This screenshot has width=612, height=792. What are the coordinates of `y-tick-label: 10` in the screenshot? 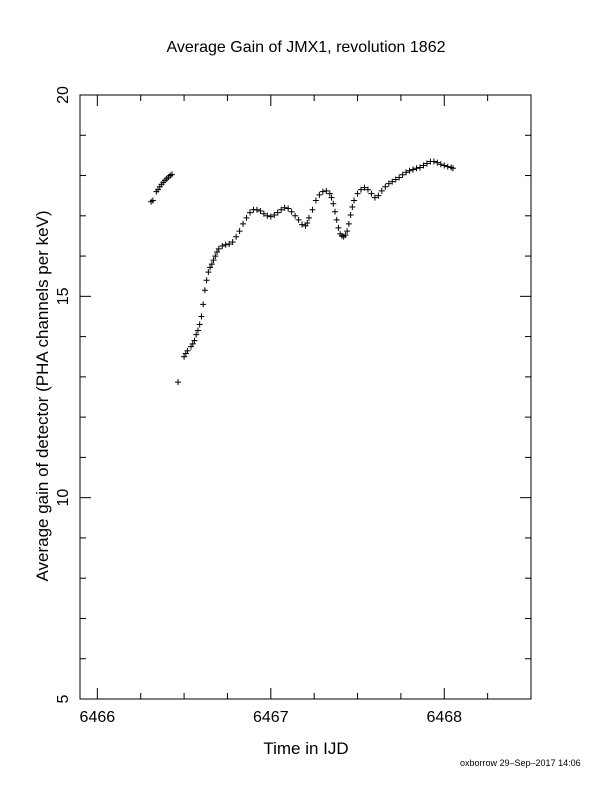 It's located at (63, 498).